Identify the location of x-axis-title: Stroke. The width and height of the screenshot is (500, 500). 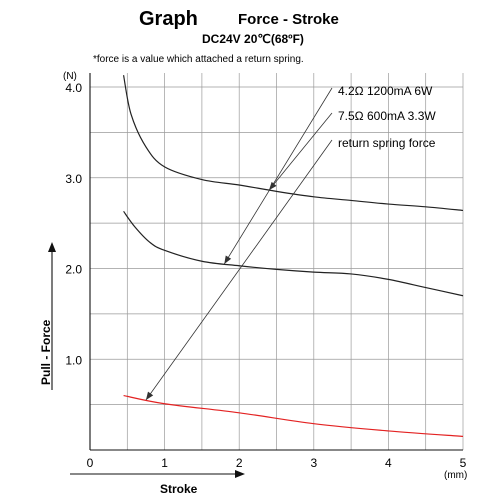
(179, 489).